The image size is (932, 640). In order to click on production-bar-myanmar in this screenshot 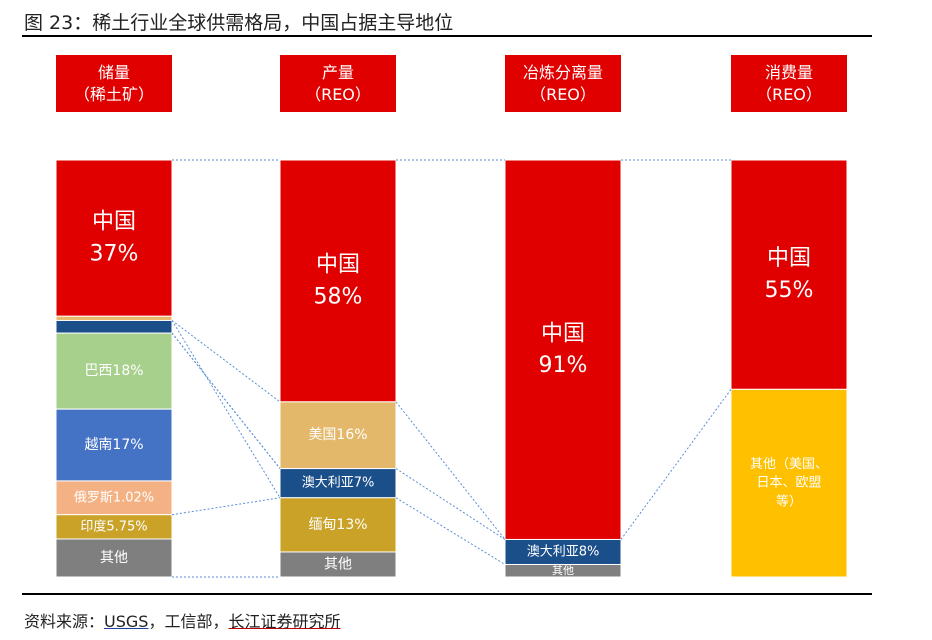, I will do `click(338, 525)`.